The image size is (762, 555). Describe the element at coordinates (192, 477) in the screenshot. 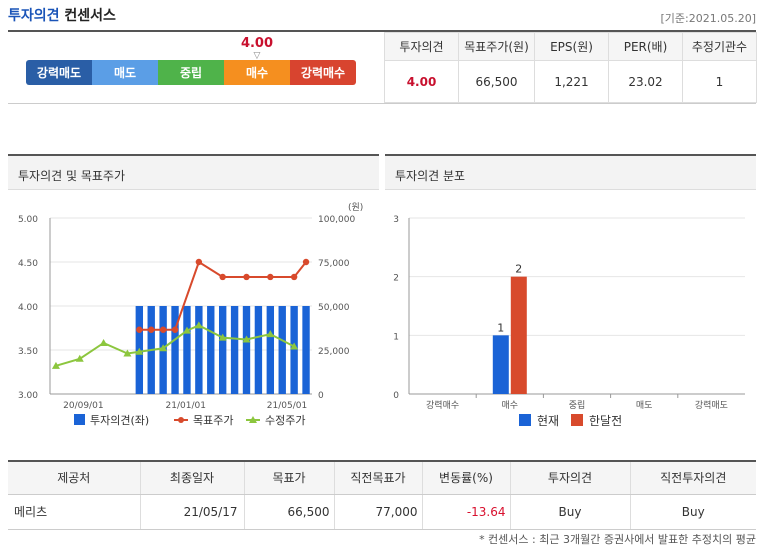

I see `detail-header: 최종일자` at that location.